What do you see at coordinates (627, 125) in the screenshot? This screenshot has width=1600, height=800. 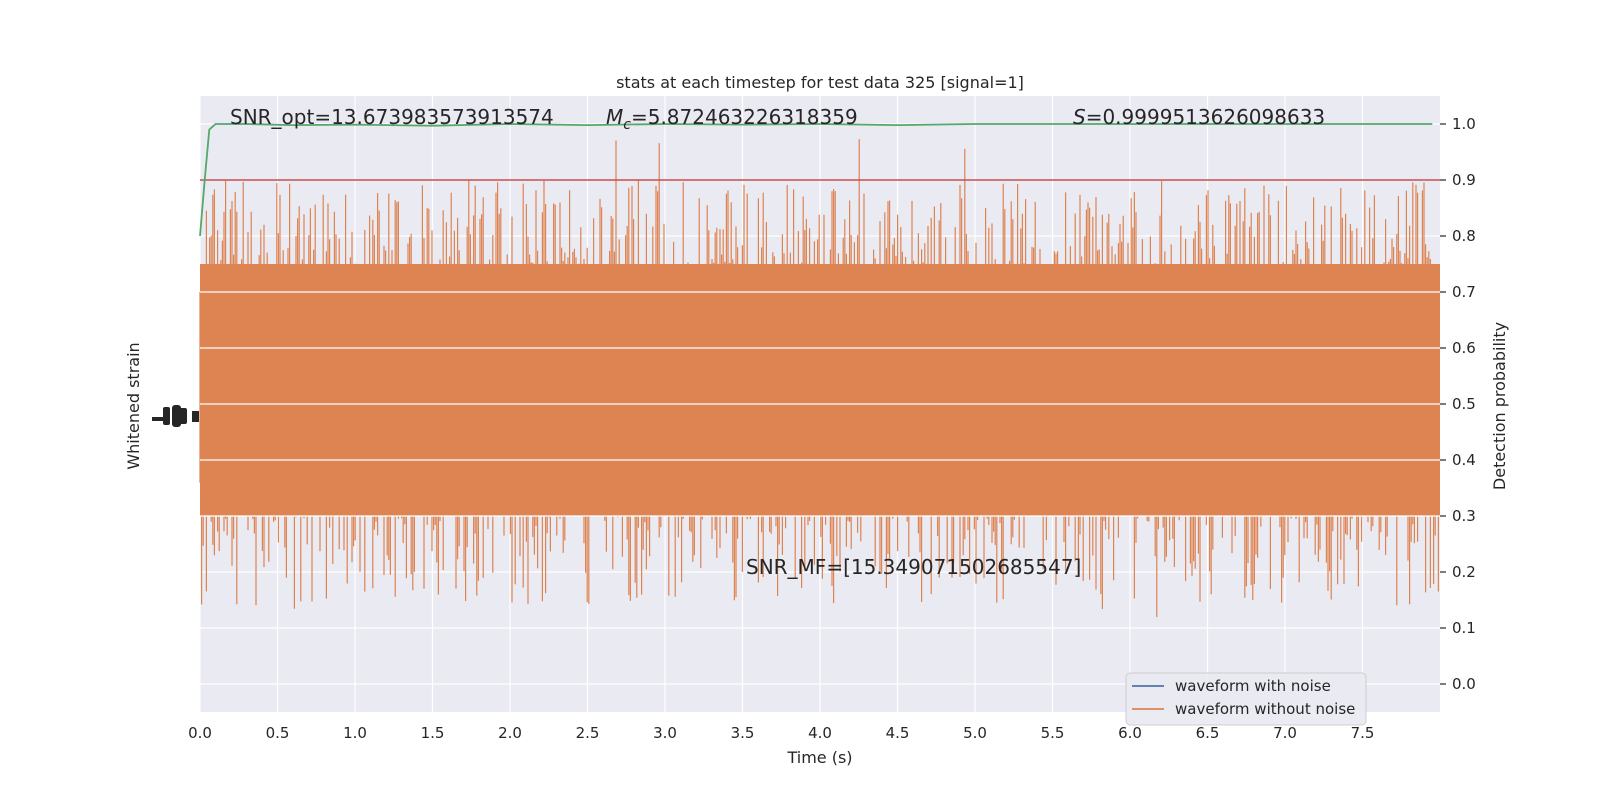 I see `chirp-mass-subscript: c` at bounding box center [627, 125].